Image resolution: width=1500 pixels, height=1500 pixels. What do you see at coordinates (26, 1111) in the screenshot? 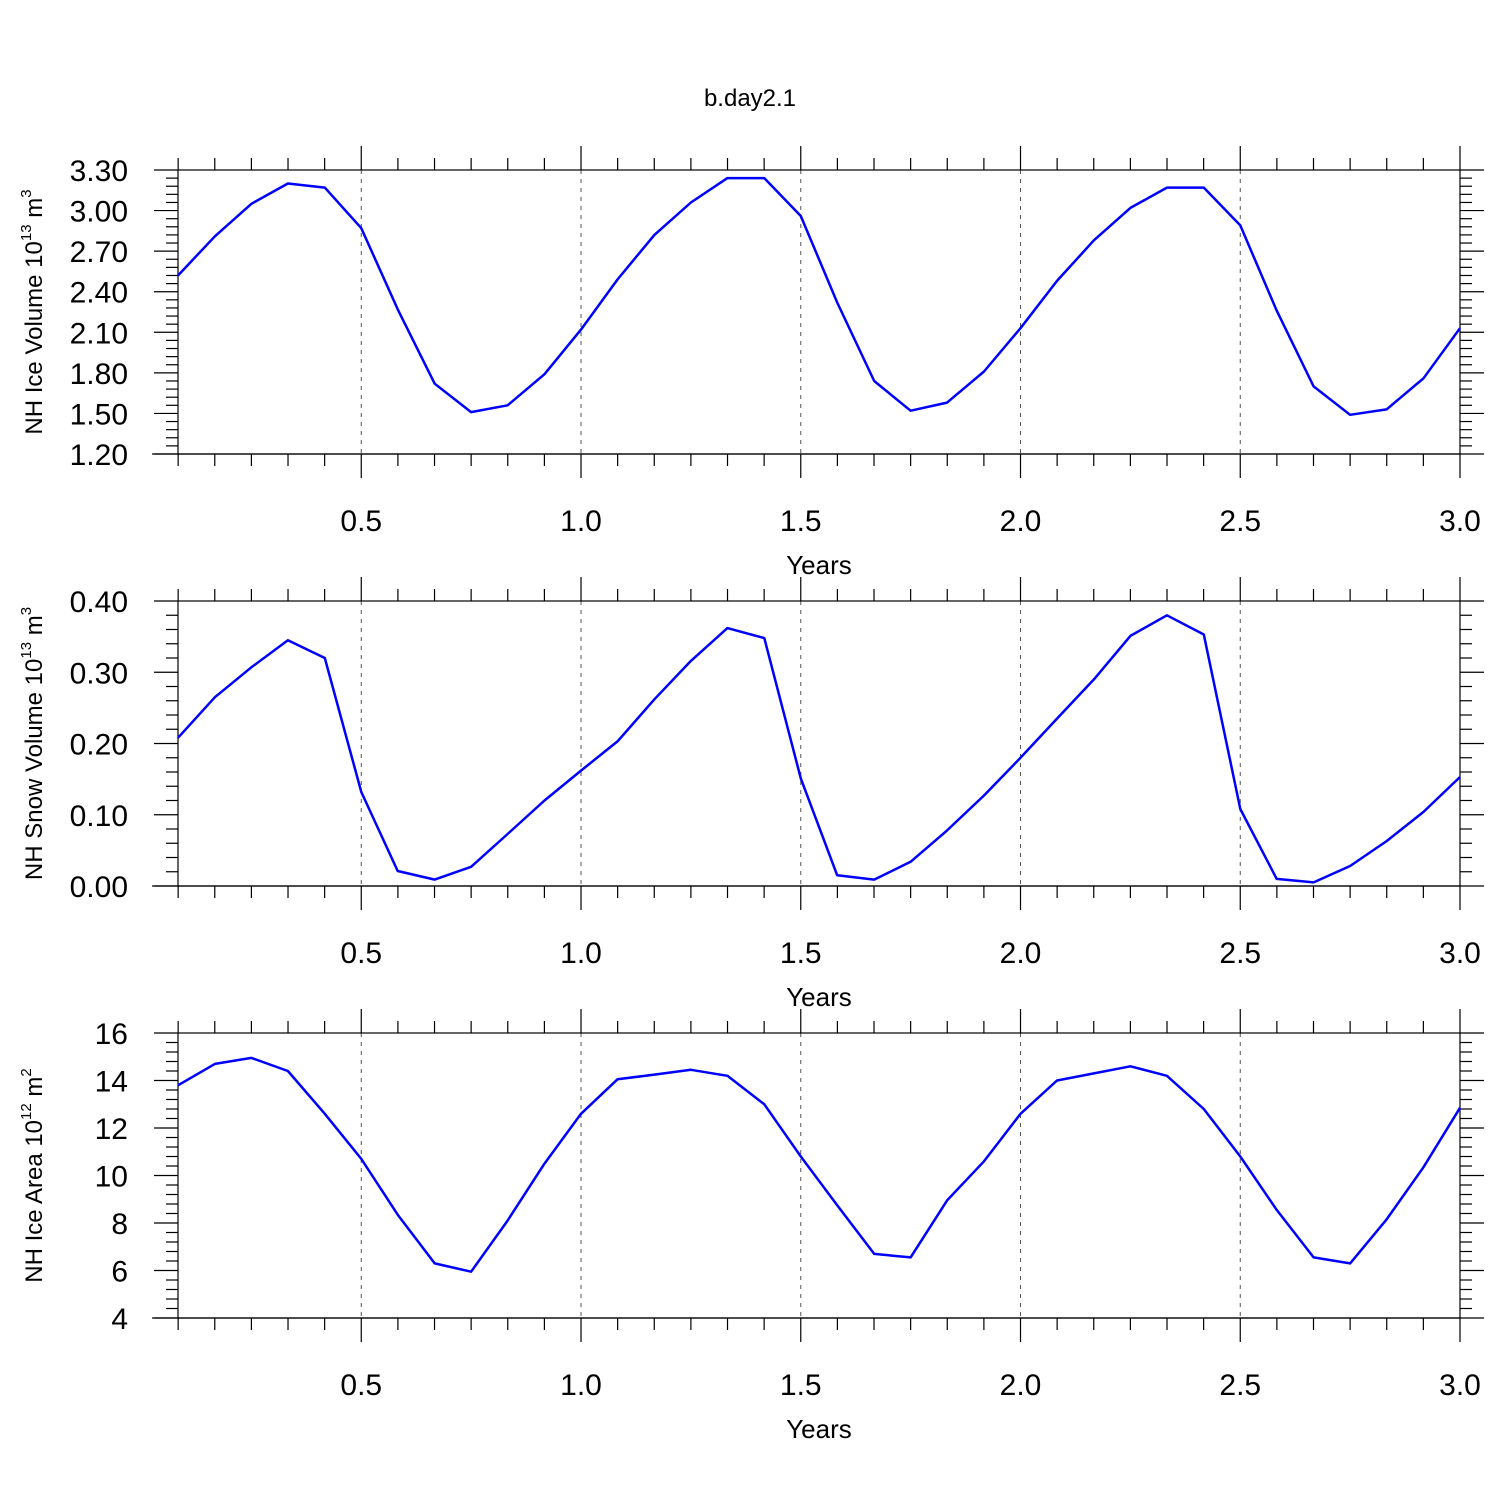
I see `y-axis-label-exponent: 12` at bounding box center [26, 1111].